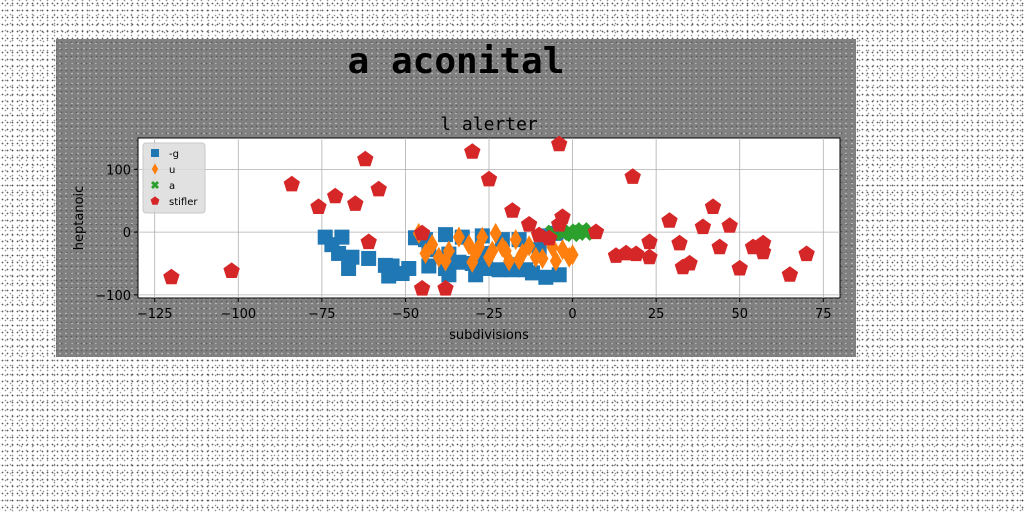 Image resolution: width=1024 pixels, height=512 pixels. I want to click on x-tick-label: −75, so click(321, 314).